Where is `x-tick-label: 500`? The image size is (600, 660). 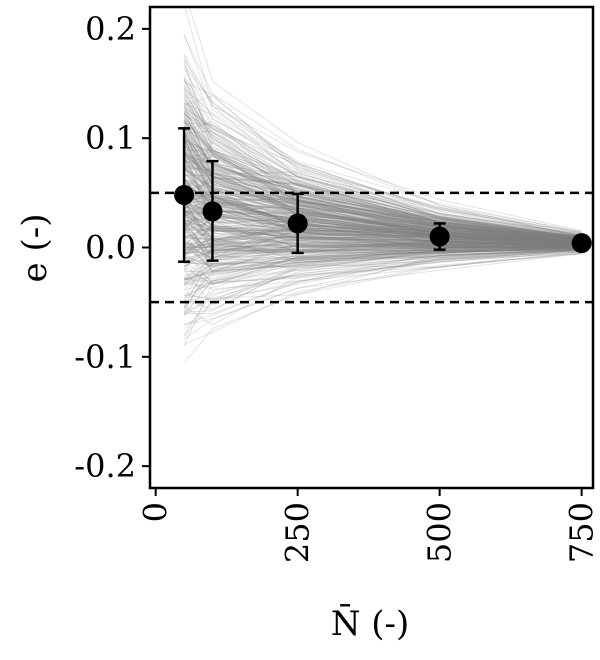
x-tick-label: 500 is located at coordinates (440, 532).